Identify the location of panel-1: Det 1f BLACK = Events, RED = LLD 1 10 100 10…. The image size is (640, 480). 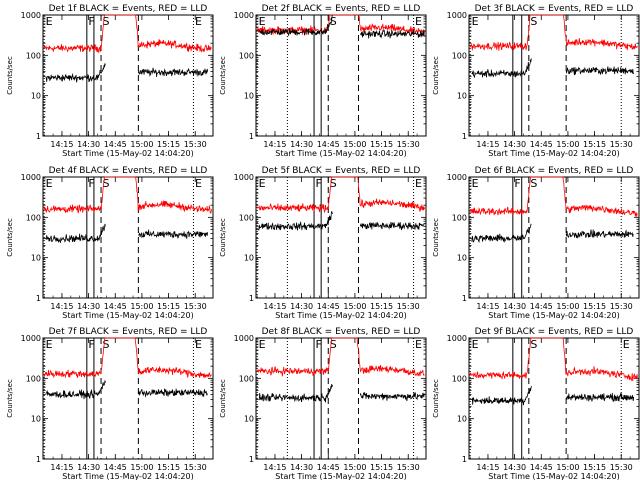
(110, 81).